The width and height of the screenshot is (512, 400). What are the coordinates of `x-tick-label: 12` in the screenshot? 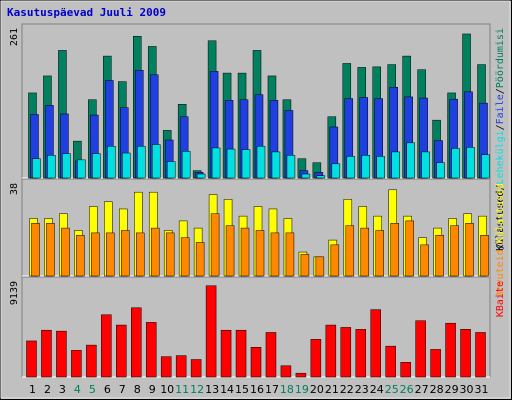 It's located at (197, 389).